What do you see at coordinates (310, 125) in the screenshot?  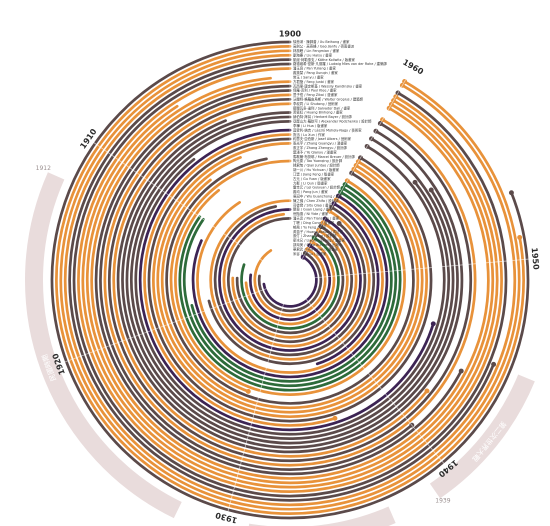 I see `person-label-19: 李樺 / Li Hua / 版畫家` at bounding box center [310, 125].